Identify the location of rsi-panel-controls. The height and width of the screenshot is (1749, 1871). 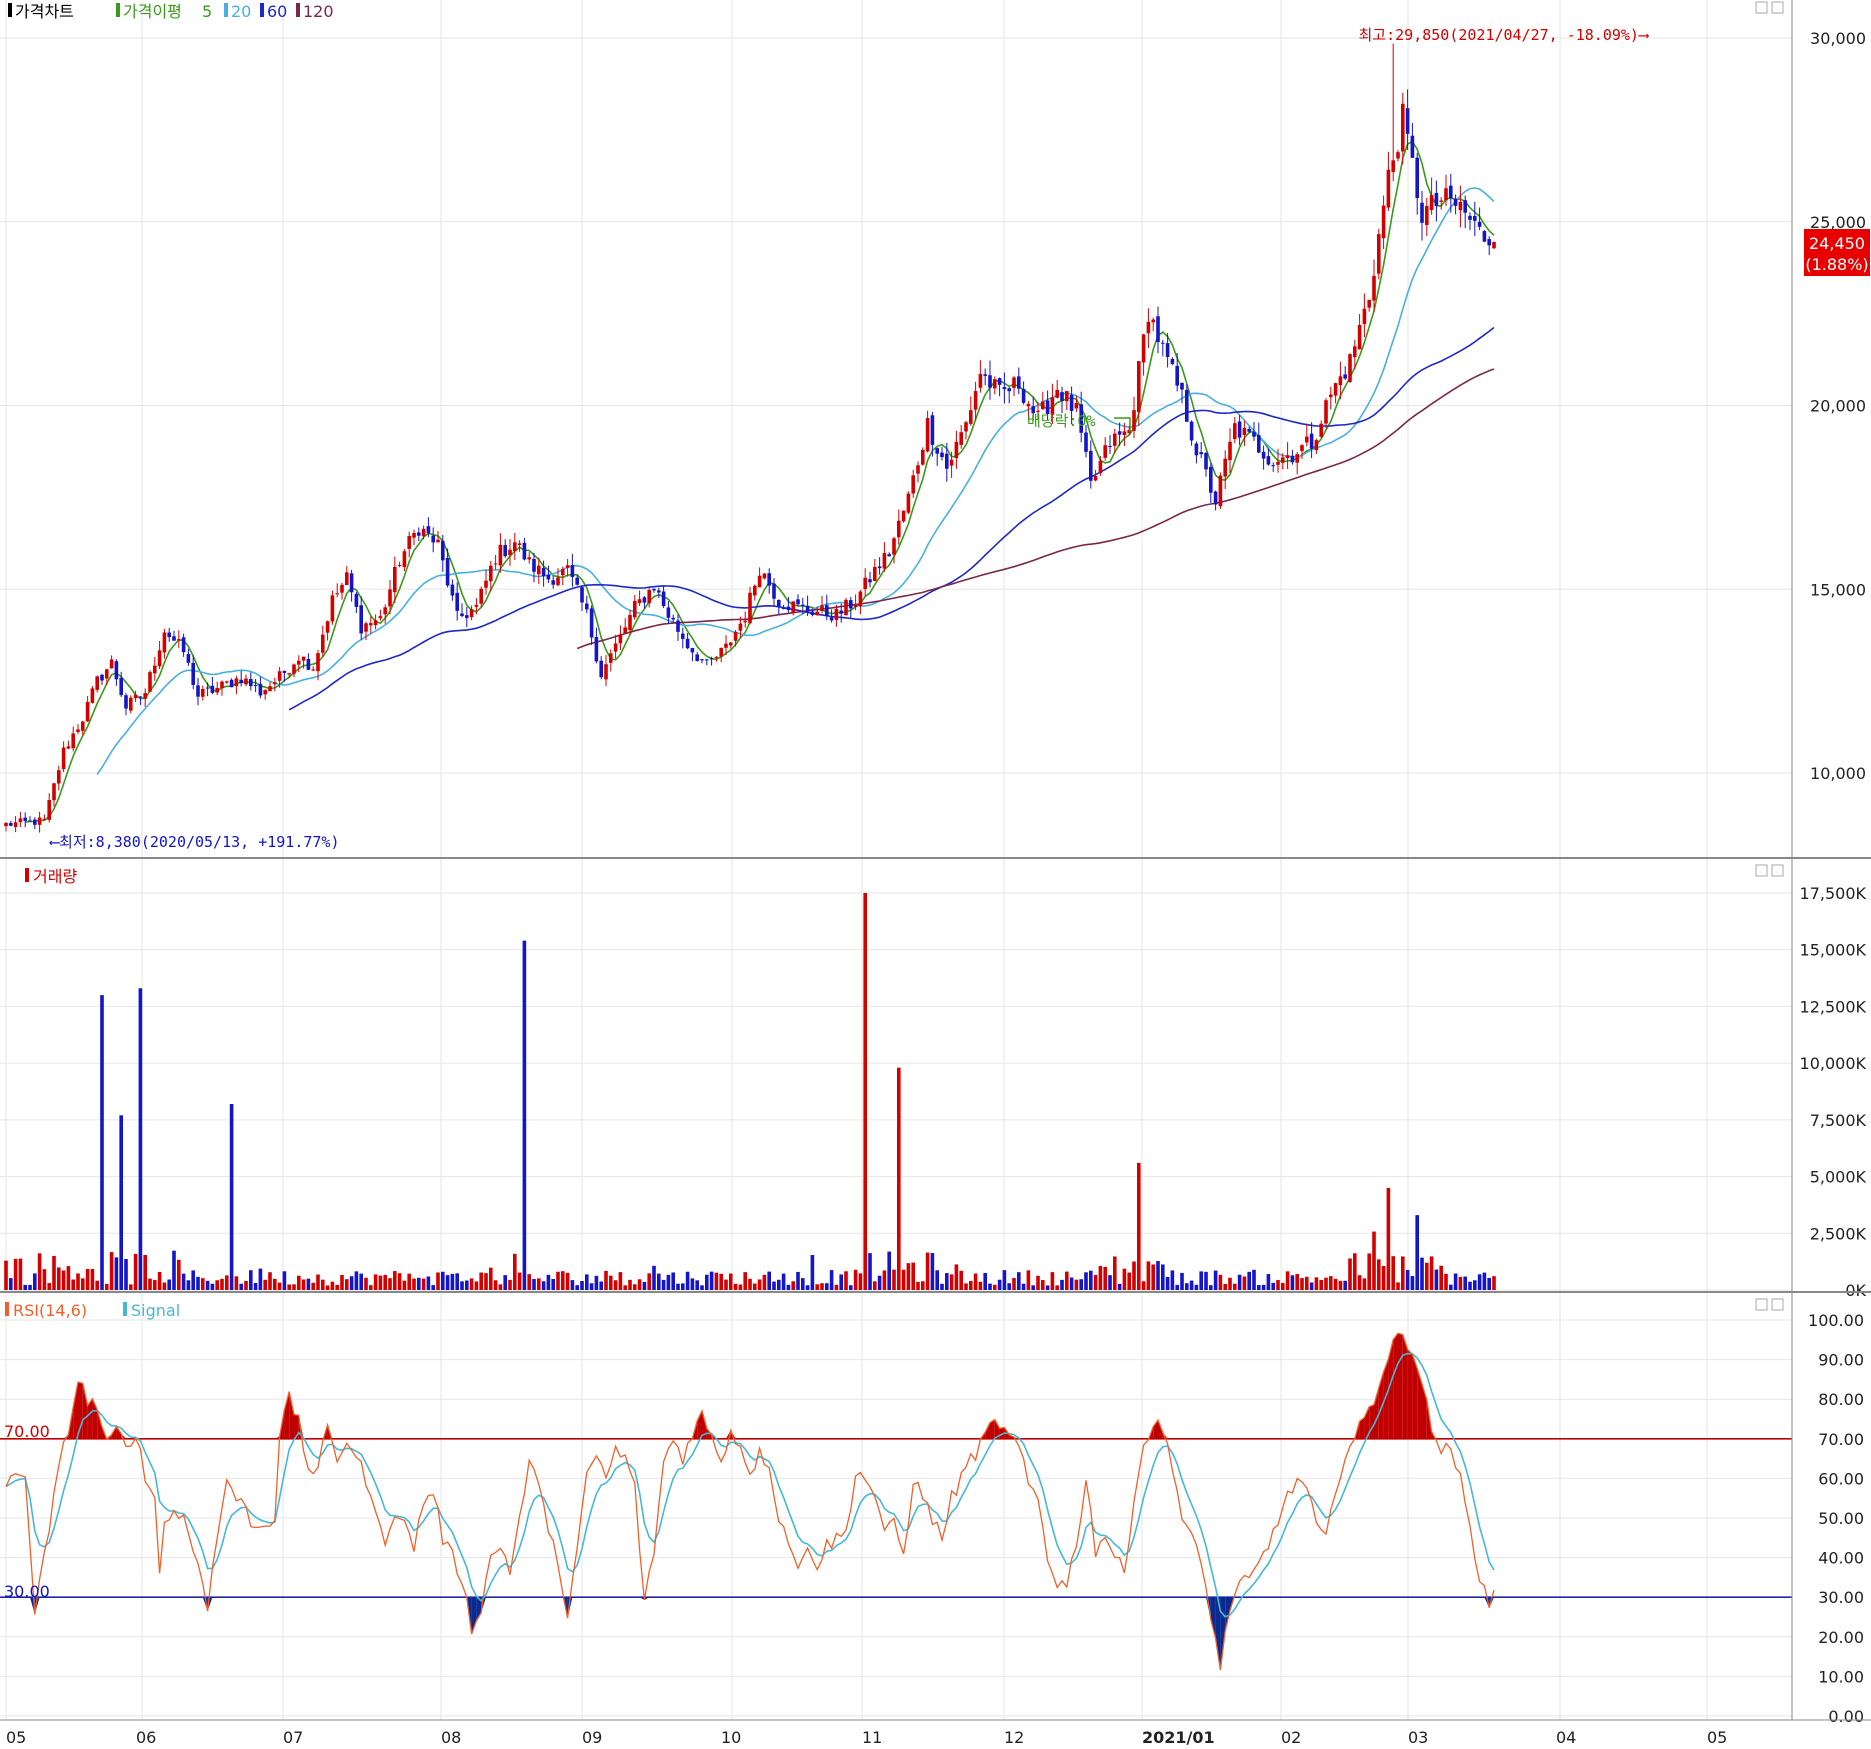
(1769, 1304).